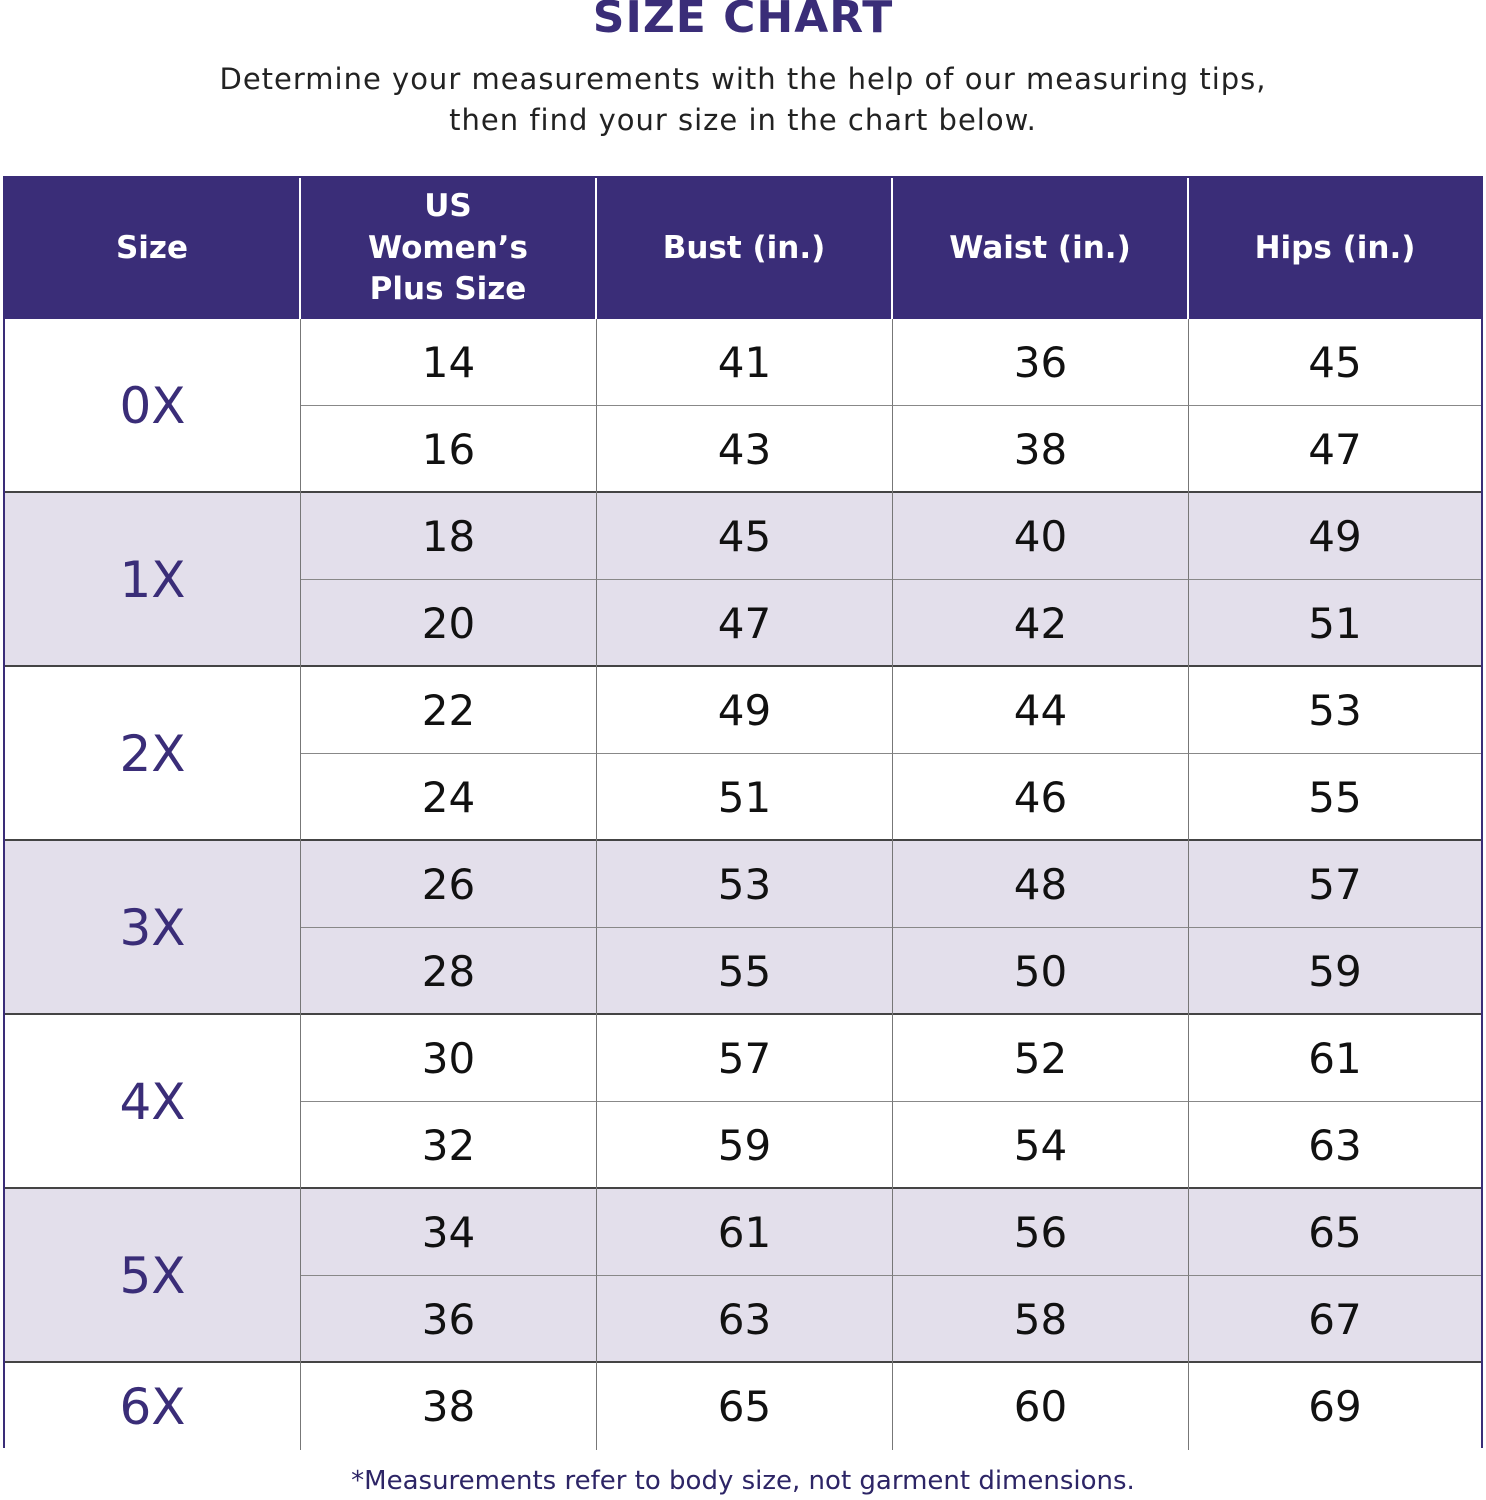  Describe the element at coordinates (449, 797) in the screenshot. I see `table-cell: 24` at that location.